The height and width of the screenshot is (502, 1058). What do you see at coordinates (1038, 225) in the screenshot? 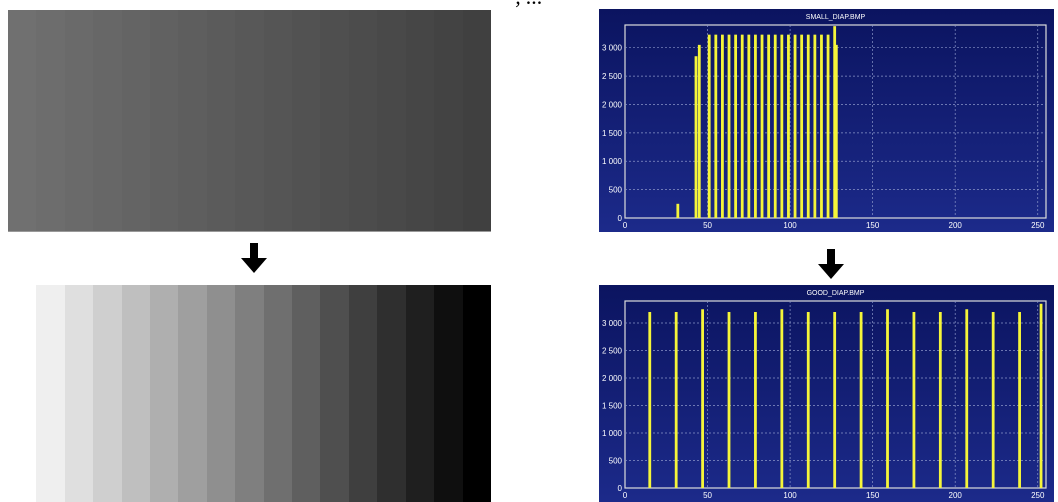
I see `x-tick-label: 250` at bounding box center [1038, 225].